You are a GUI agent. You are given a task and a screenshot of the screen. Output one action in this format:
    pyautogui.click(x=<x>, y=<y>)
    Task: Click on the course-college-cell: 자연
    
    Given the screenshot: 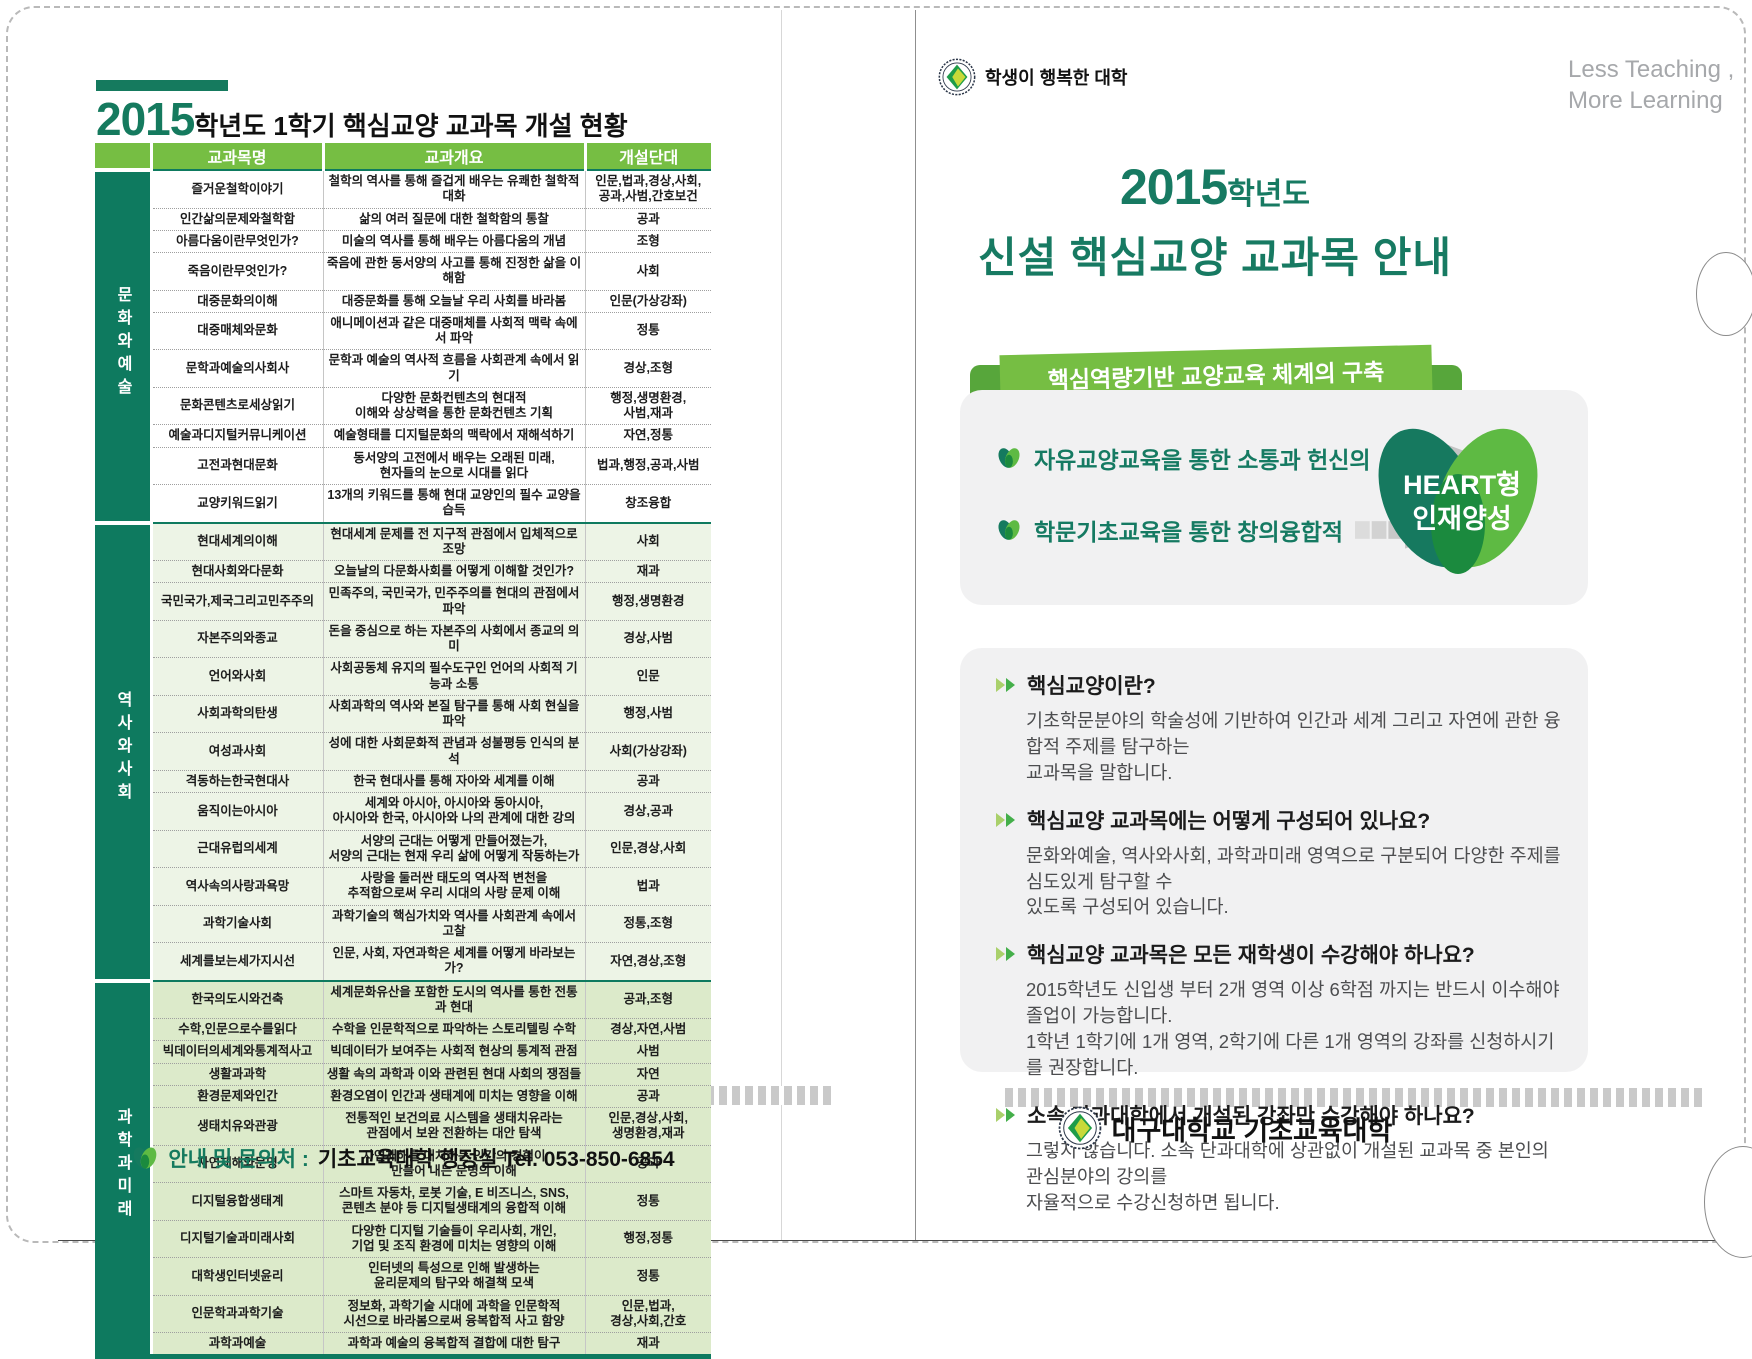 What is the action you would take?
    pyautogui.click(x=648, y=1074)
    